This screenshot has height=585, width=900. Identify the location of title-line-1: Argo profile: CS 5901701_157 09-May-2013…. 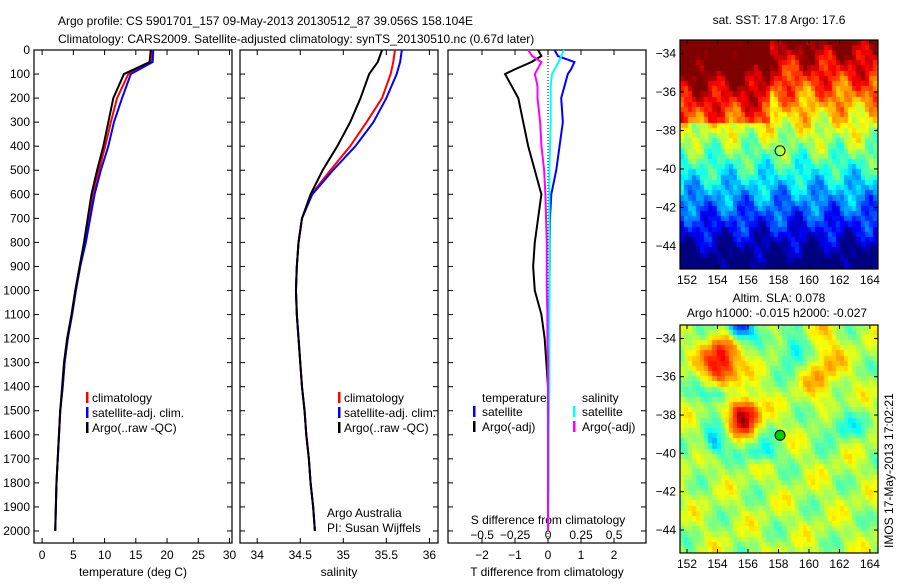
(265, 21).